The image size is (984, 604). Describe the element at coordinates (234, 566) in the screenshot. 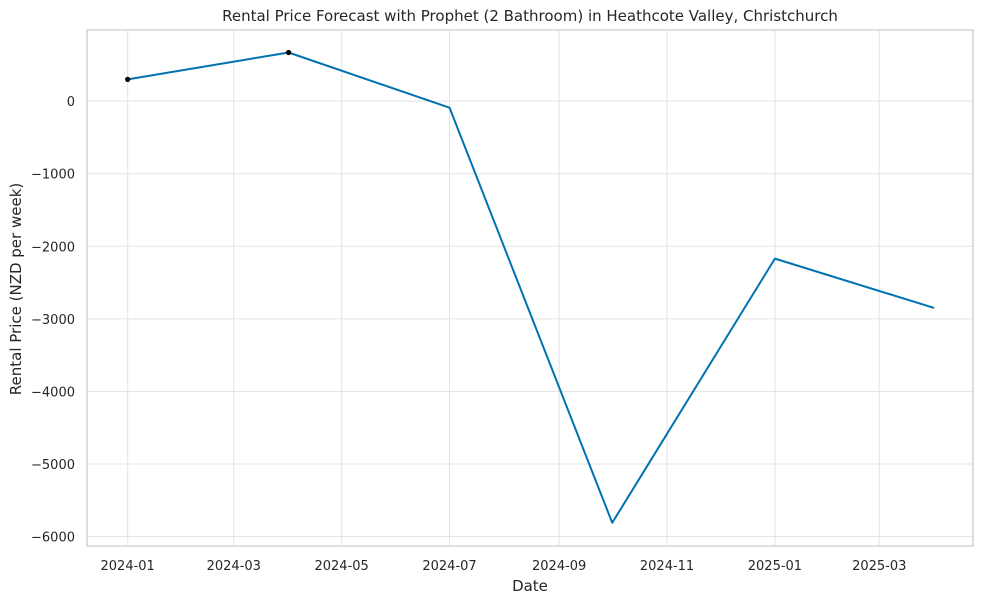

I see `x-tick-label: 2024-03` at that location.